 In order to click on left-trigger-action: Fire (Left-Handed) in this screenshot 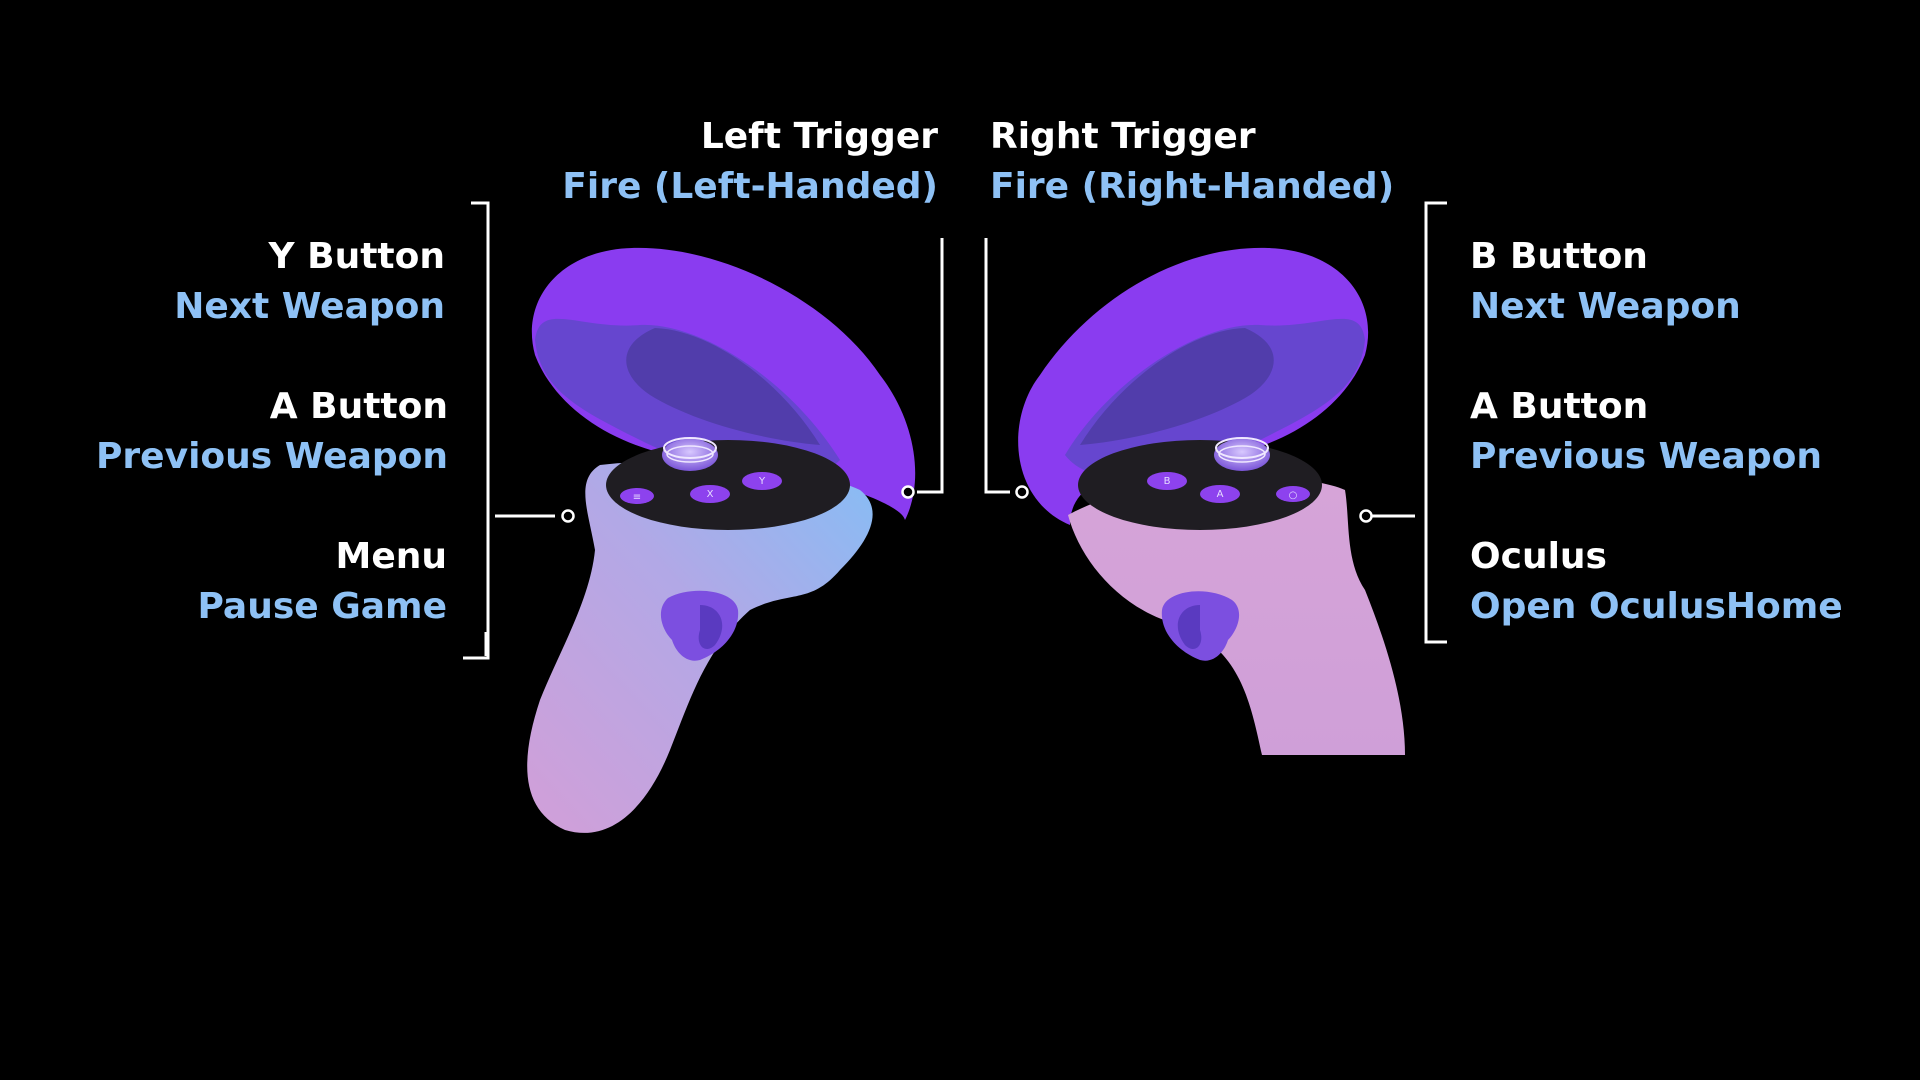, I will do `click(750, 186)`.